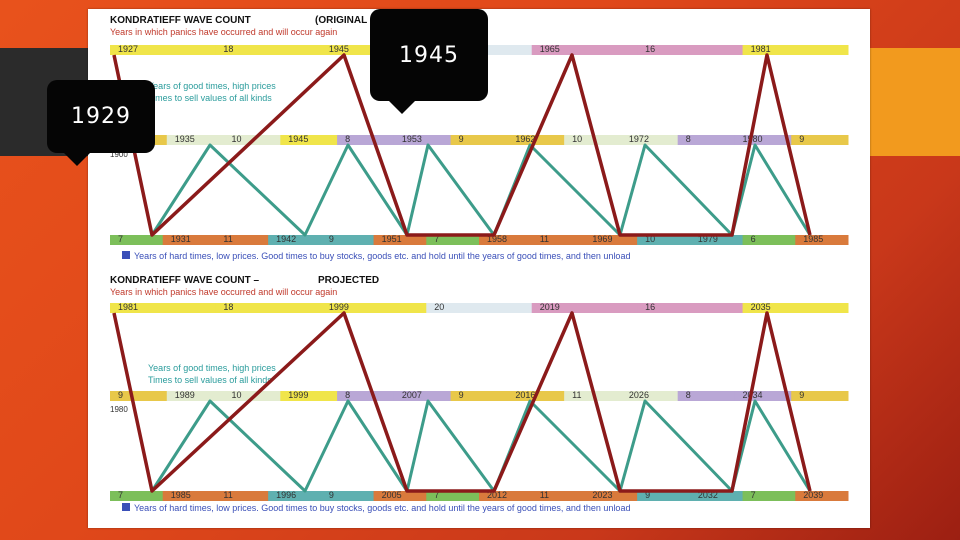 The height and width of the screenshot is (540, 960). I want to click on band-label-bottom_band-projected: 1985, so click(181, 495).